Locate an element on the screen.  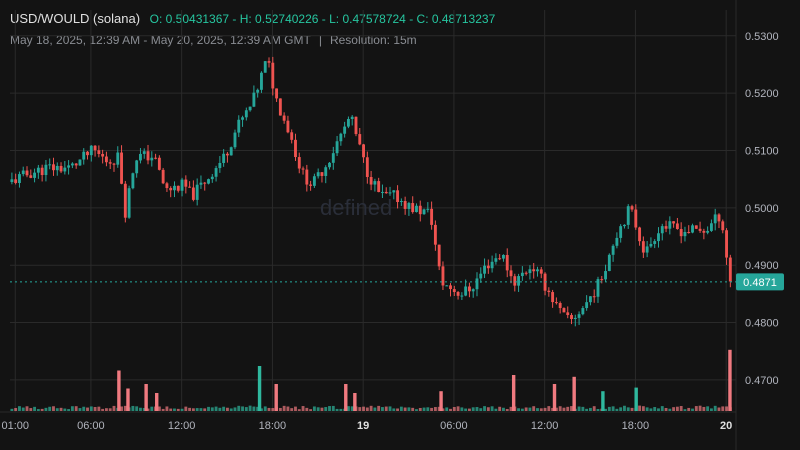
volume-bars is located at coordinates (371, 380).